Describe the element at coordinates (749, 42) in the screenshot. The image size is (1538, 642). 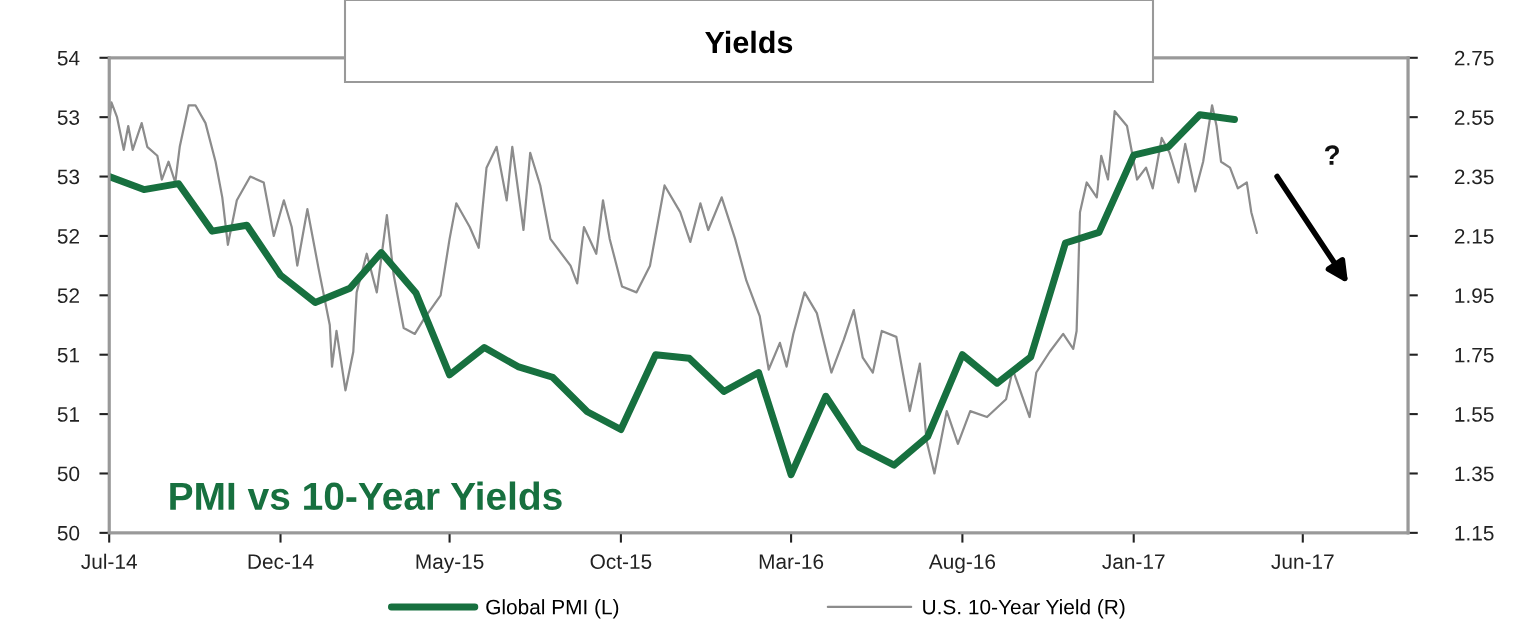
I see `chart-title: Yields` at that location.